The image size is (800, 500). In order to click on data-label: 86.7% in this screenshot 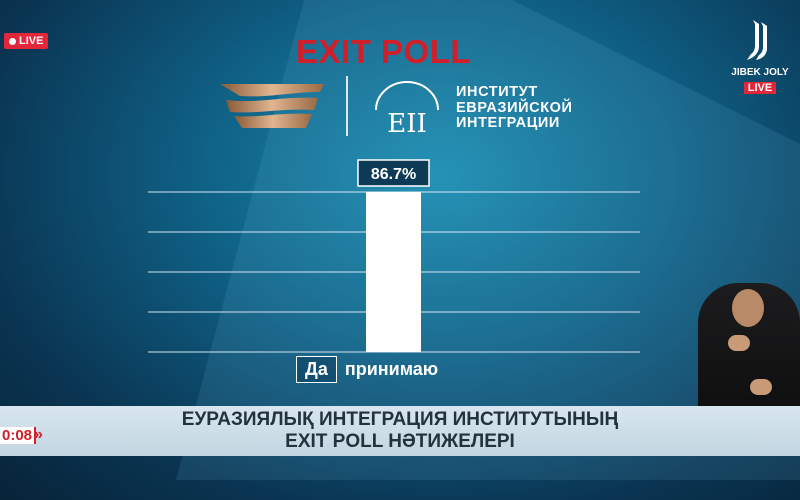, I will do `click(393, 174)`.